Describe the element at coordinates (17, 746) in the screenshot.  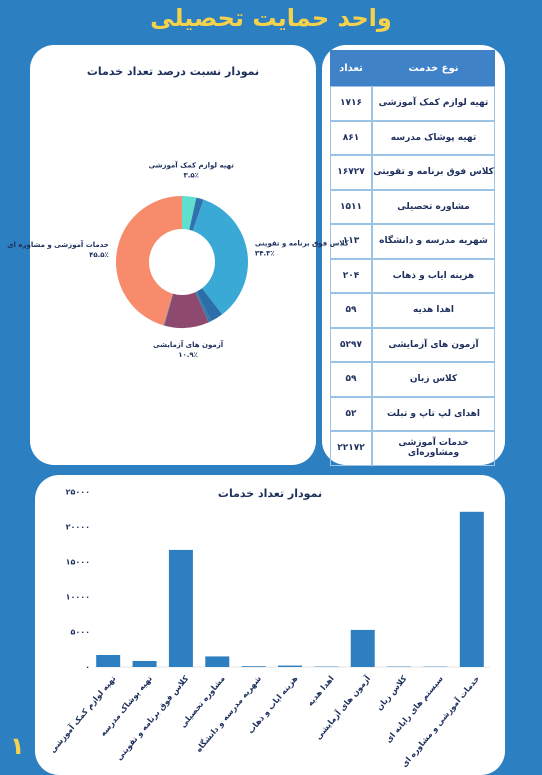
I see `page-number: ۱` at that location.